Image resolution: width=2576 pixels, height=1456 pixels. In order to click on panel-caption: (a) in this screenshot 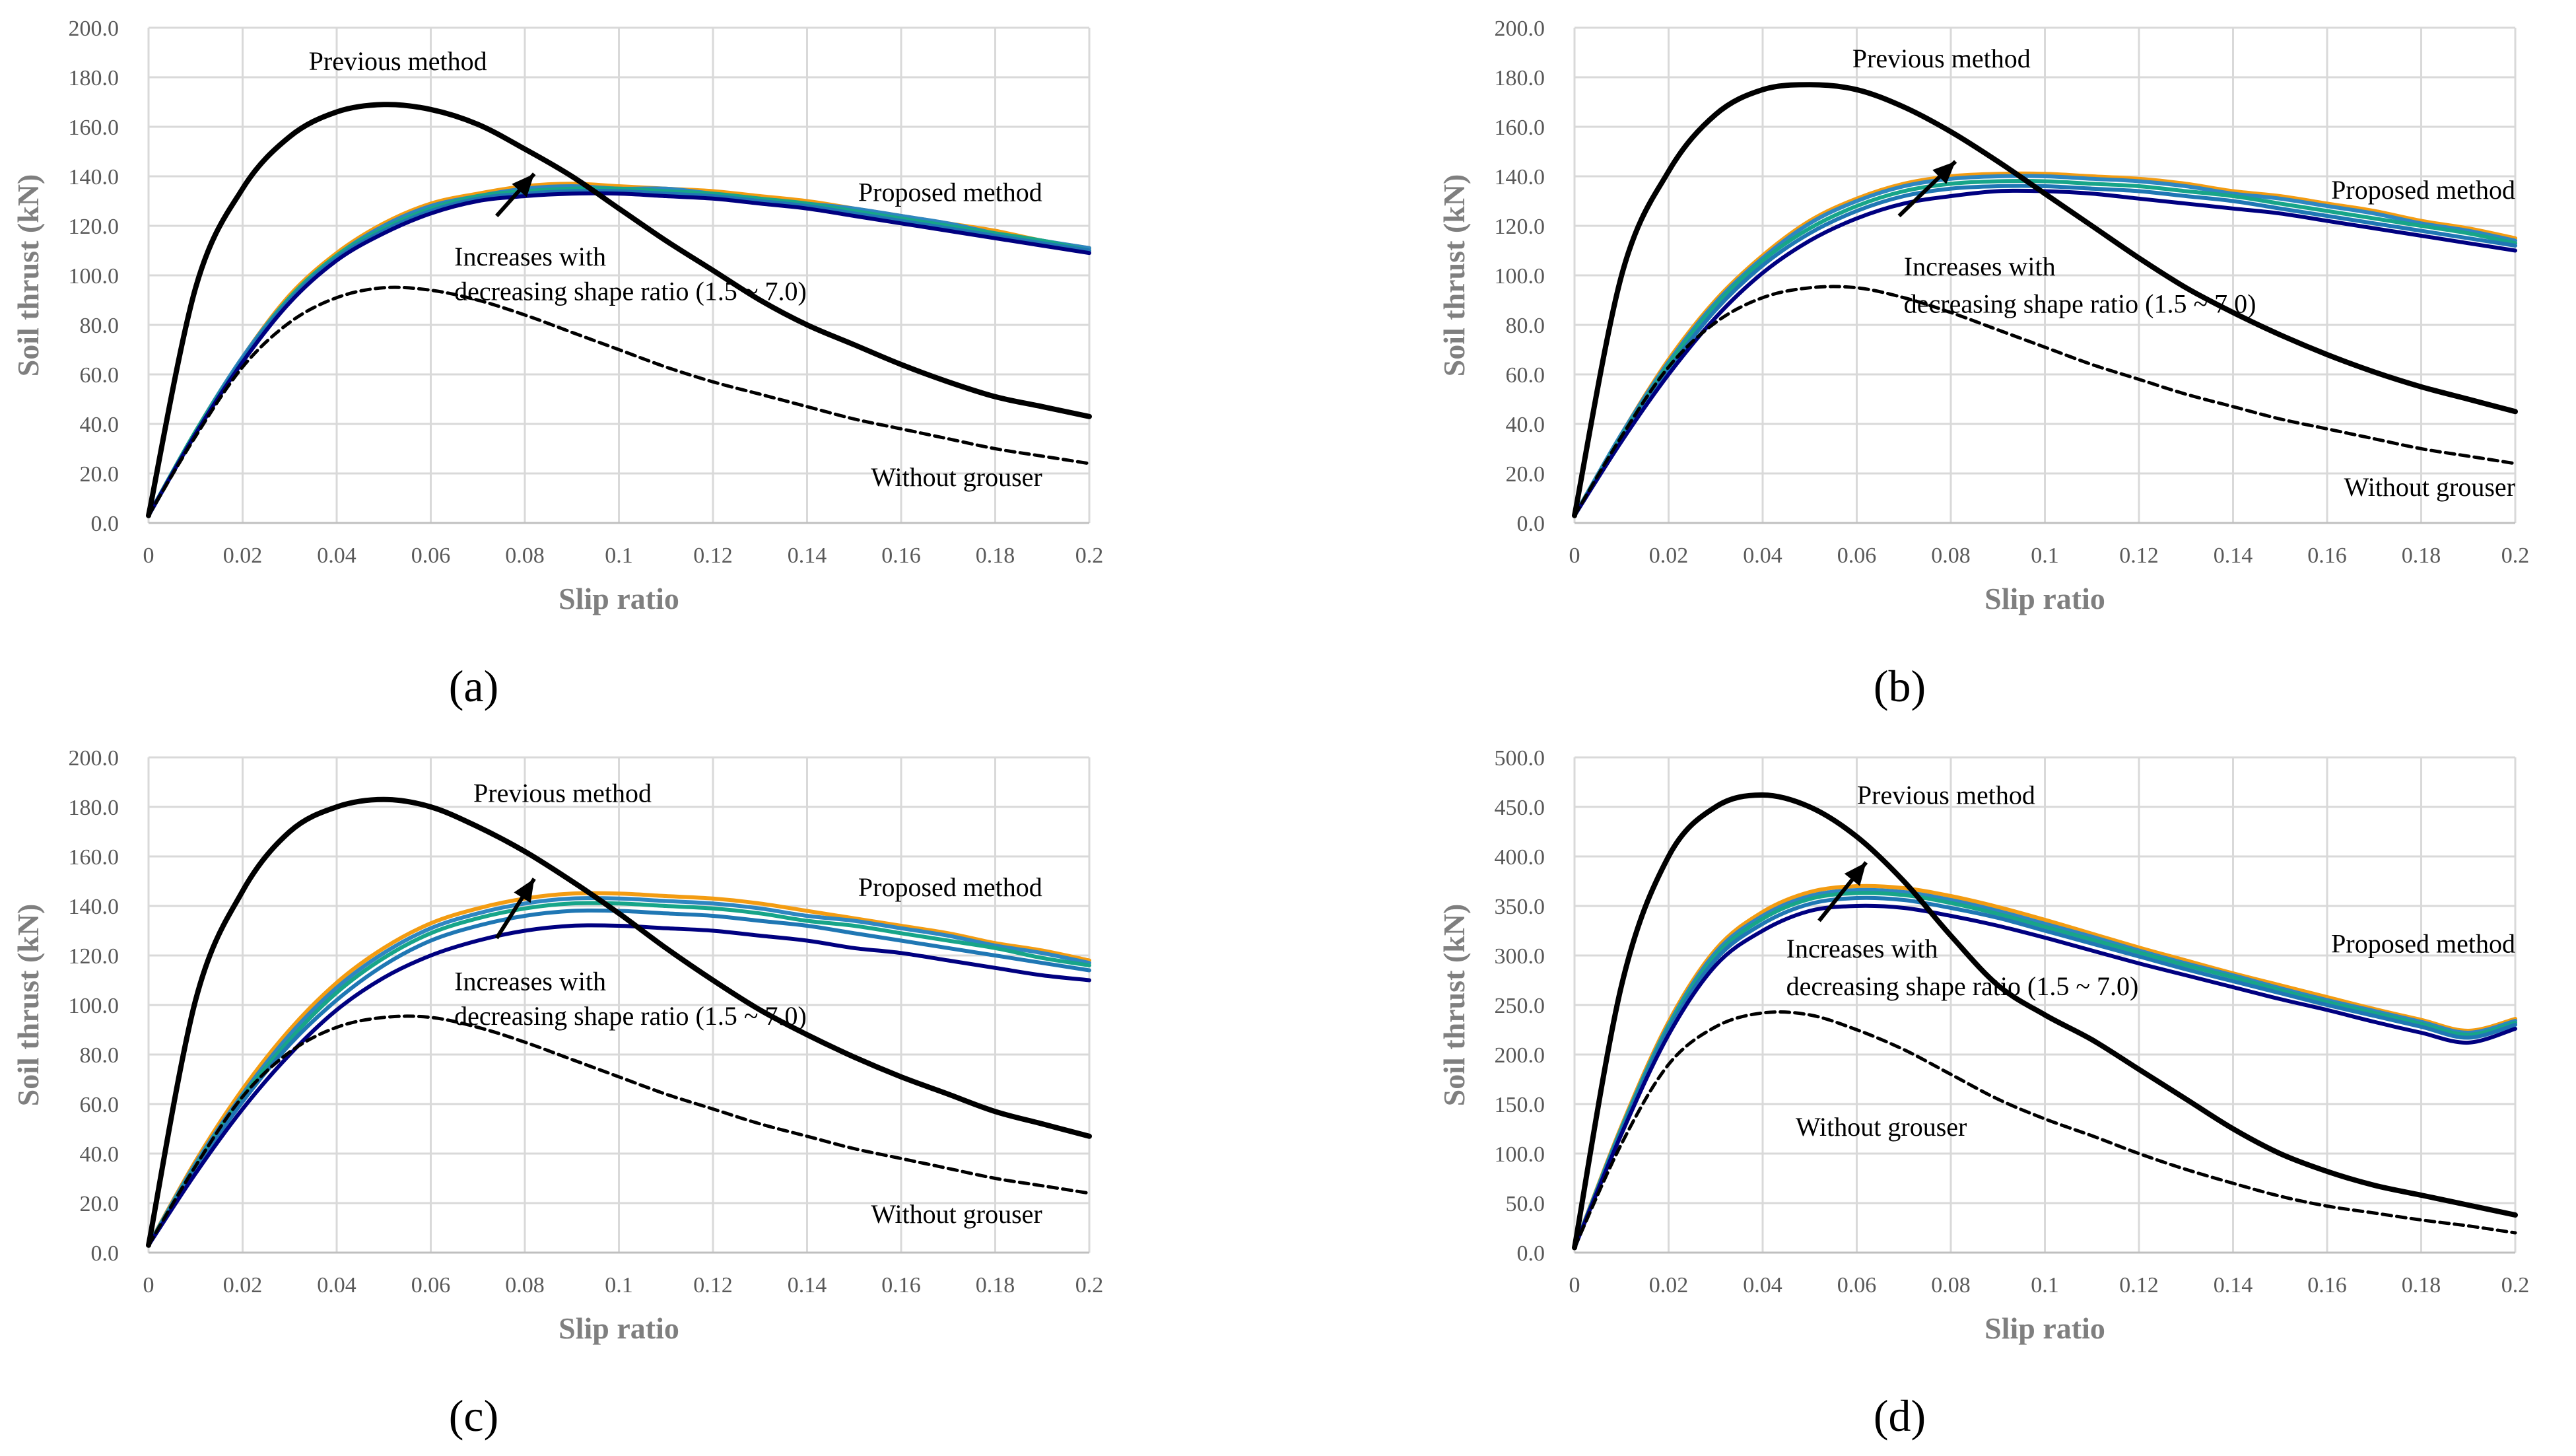, I will do `click(473, 686)`.